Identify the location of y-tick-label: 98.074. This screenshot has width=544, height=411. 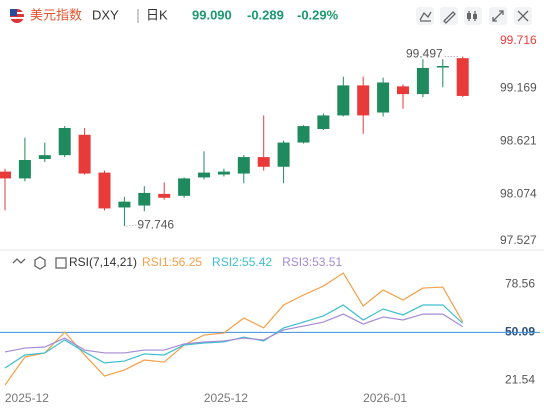
(518, 194).